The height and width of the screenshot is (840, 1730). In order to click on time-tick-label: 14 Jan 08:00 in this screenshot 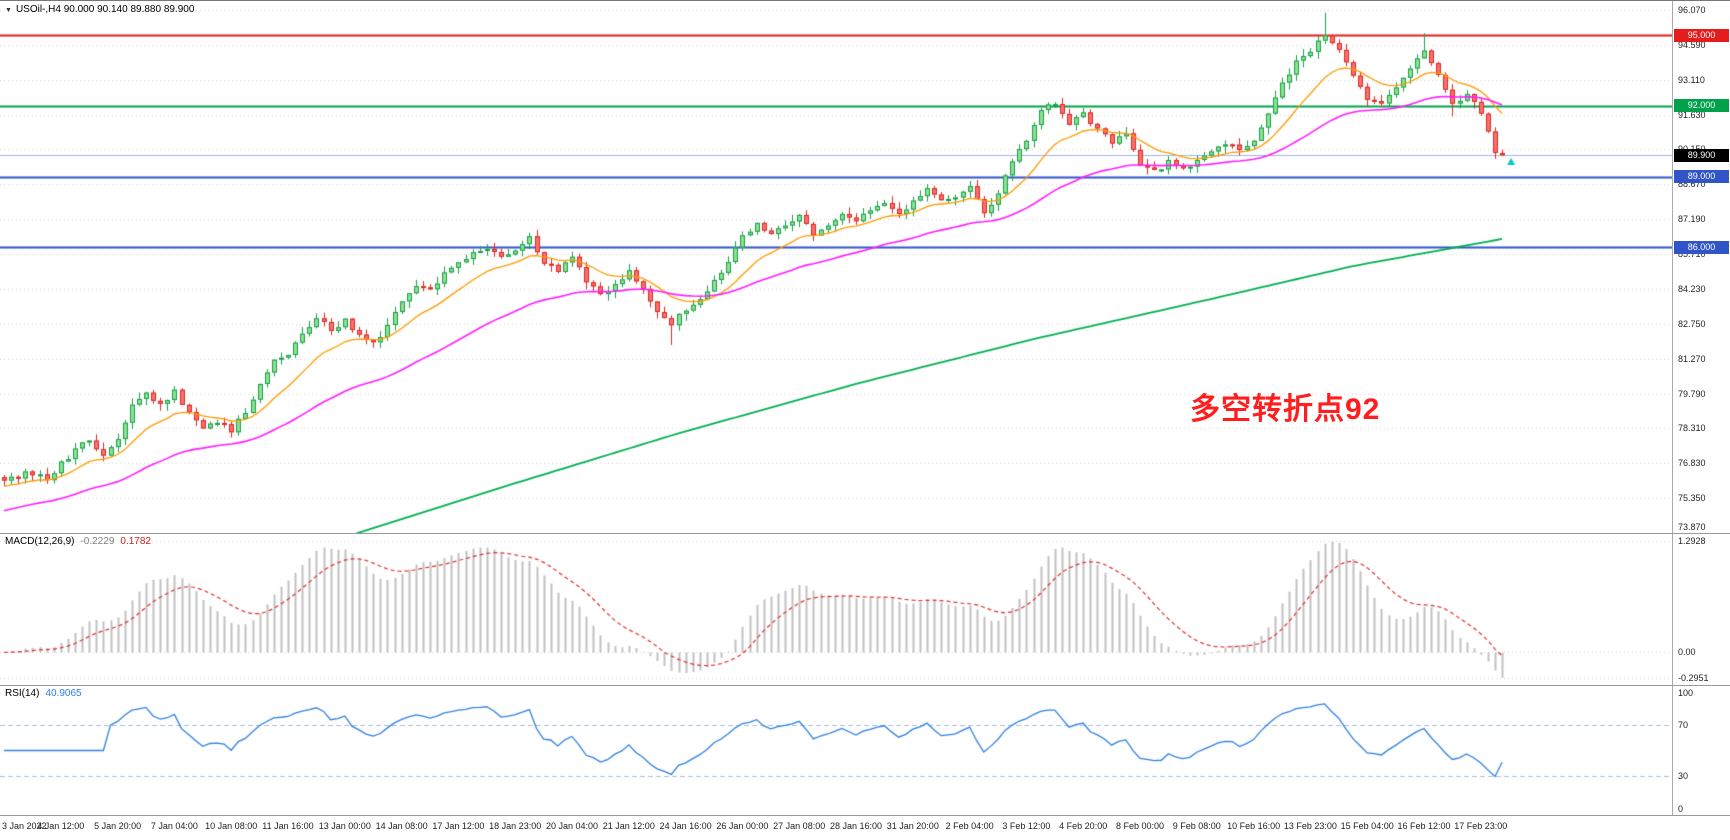, I will do `click(401, 826)`.